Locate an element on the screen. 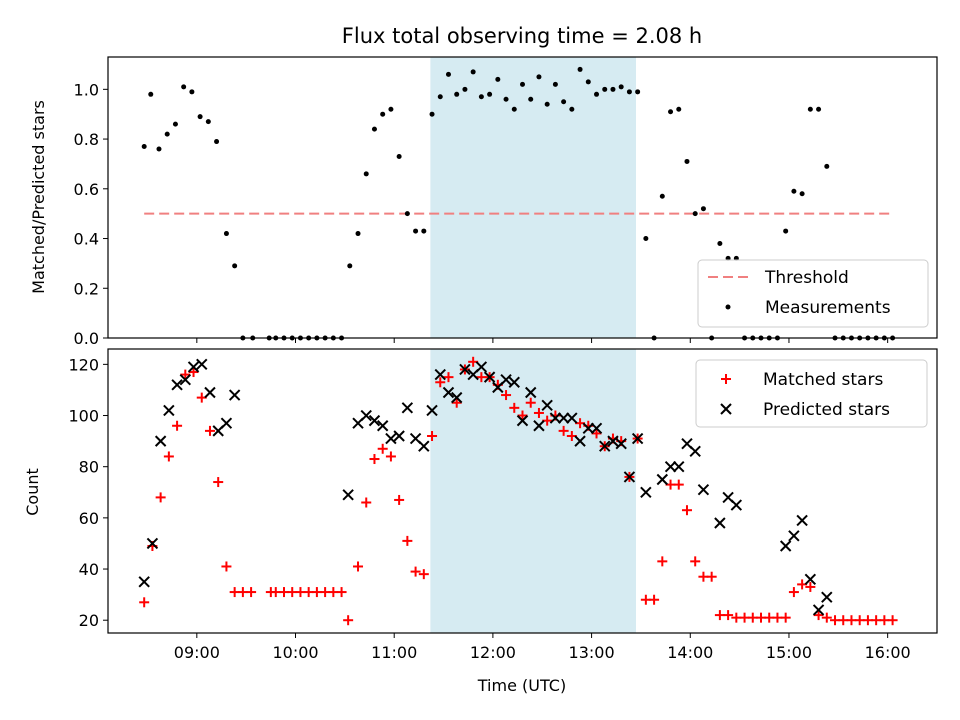  top-y-tick-label: 0.0 is located at coordinates (86, 338).